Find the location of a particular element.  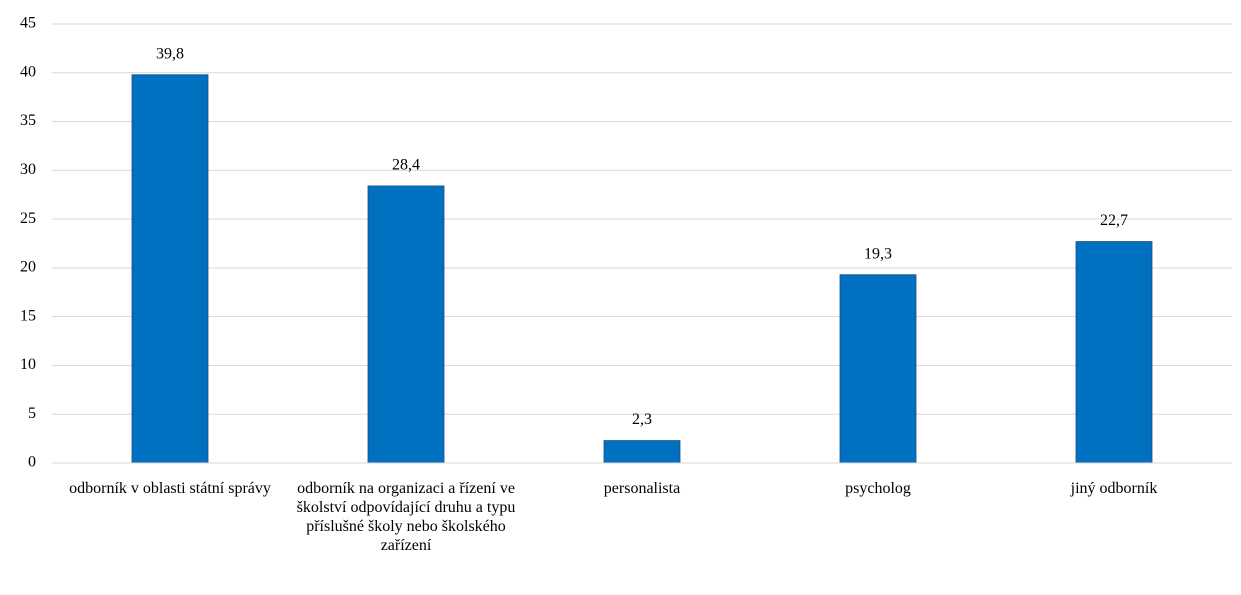

x-tick-label: odborník v oblasti státní správy is located at coordinates (170, 488).